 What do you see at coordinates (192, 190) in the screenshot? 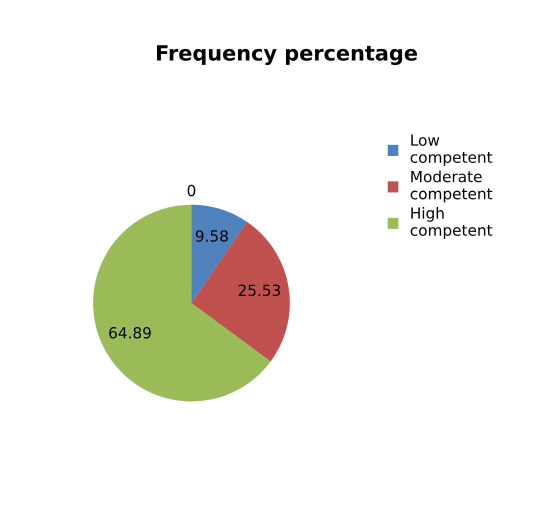
I see `text: 0` at bounding box center [192, 190].